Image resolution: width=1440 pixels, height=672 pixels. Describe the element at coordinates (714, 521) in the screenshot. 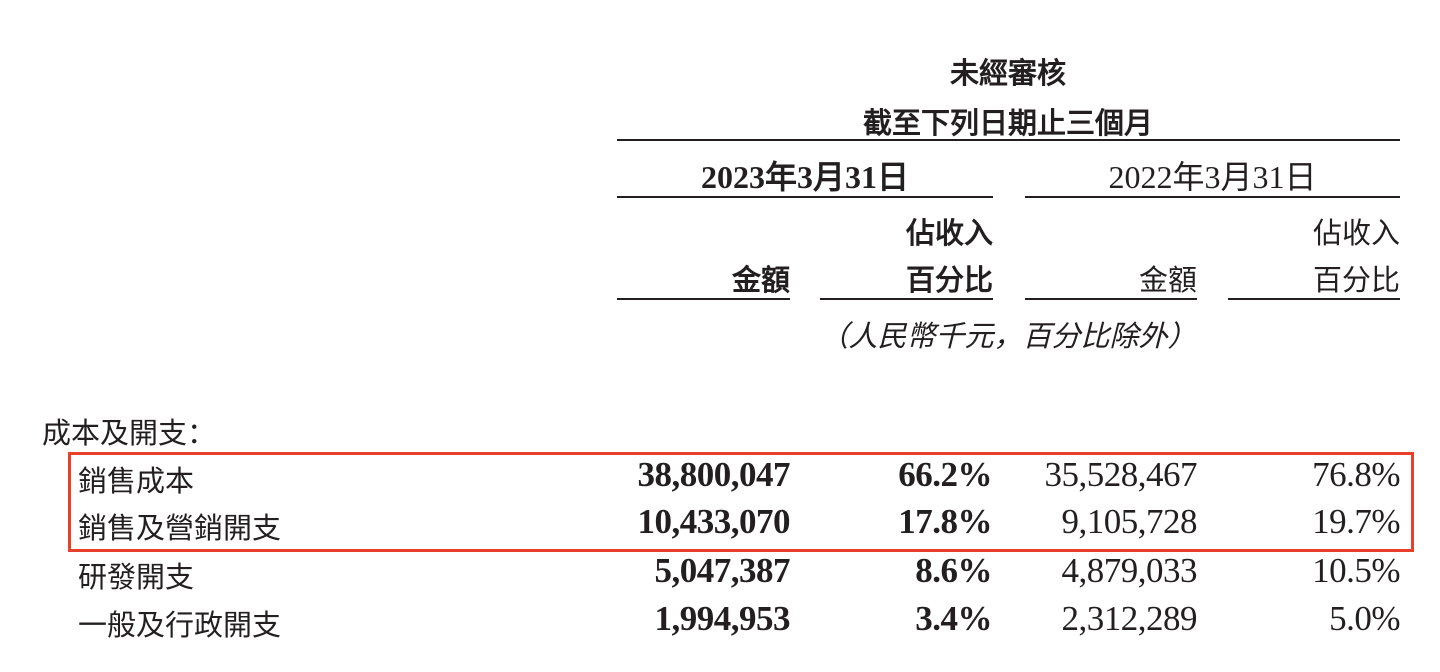

I see `amount-2023: 10,433,070` at that location.